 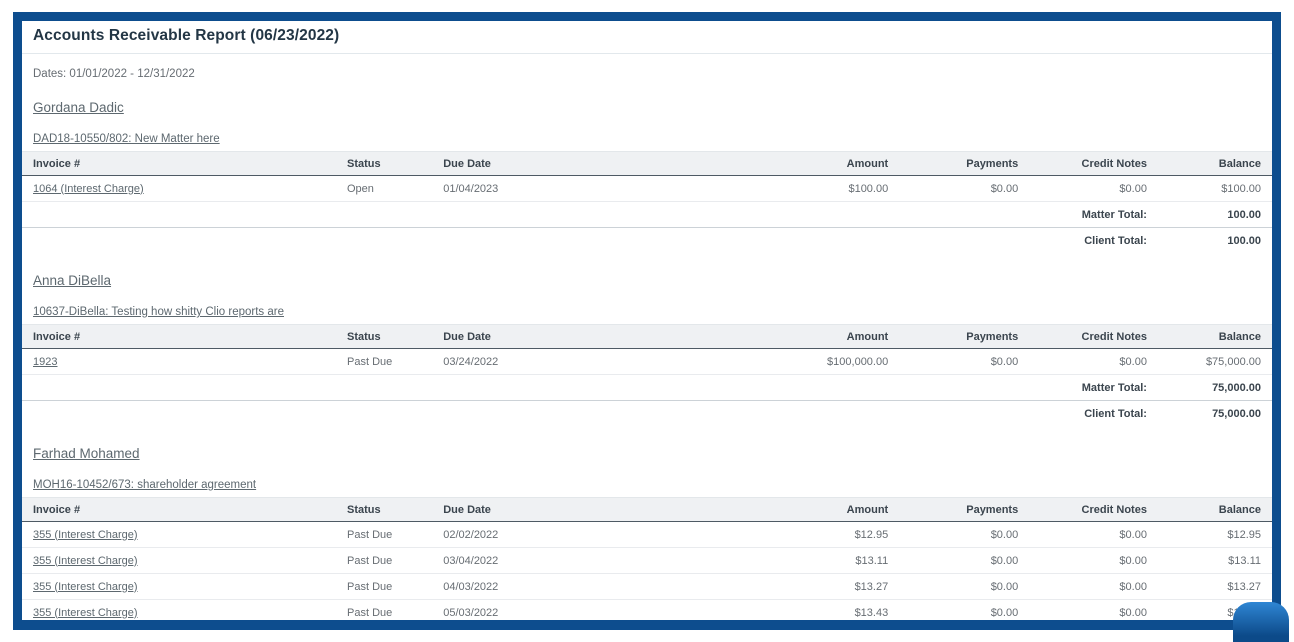 What do you see at coordinates (598, 560) in the screenshot?
I see `due-date-cell: 03/04/2022` at bounding box center [598, 560].